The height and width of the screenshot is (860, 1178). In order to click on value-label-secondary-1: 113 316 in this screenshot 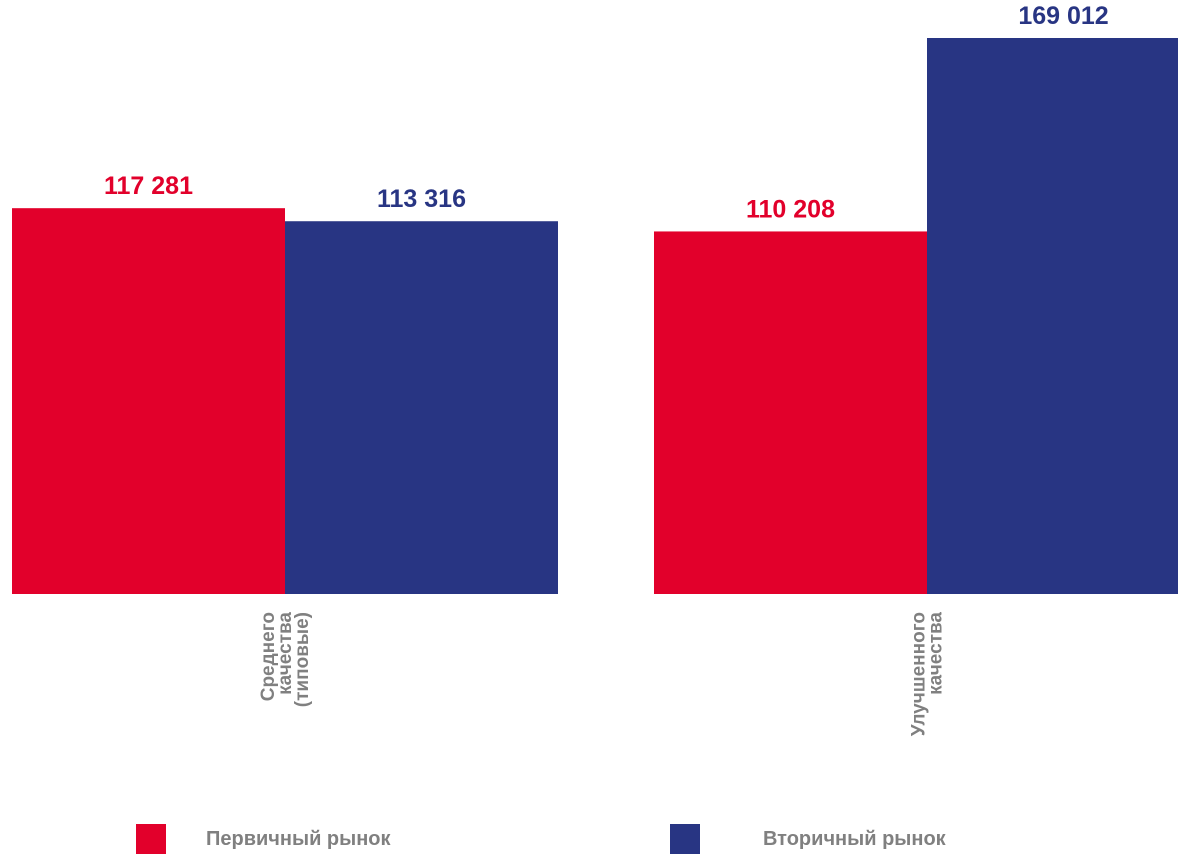, I will do `click(421, 199)`.